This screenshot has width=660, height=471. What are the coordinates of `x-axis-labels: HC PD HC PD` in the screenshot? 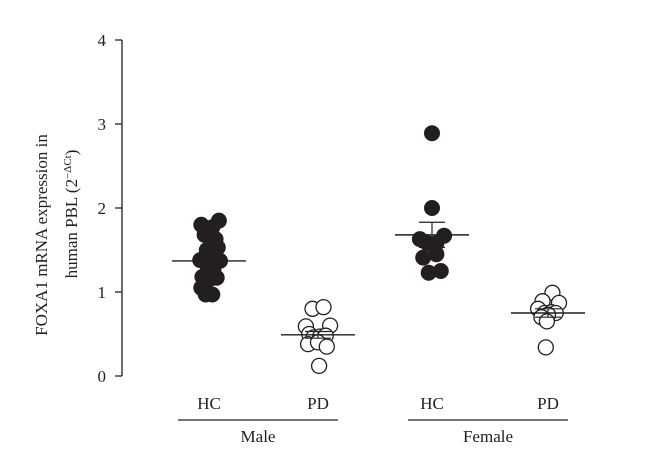 It's located at (378, 403).